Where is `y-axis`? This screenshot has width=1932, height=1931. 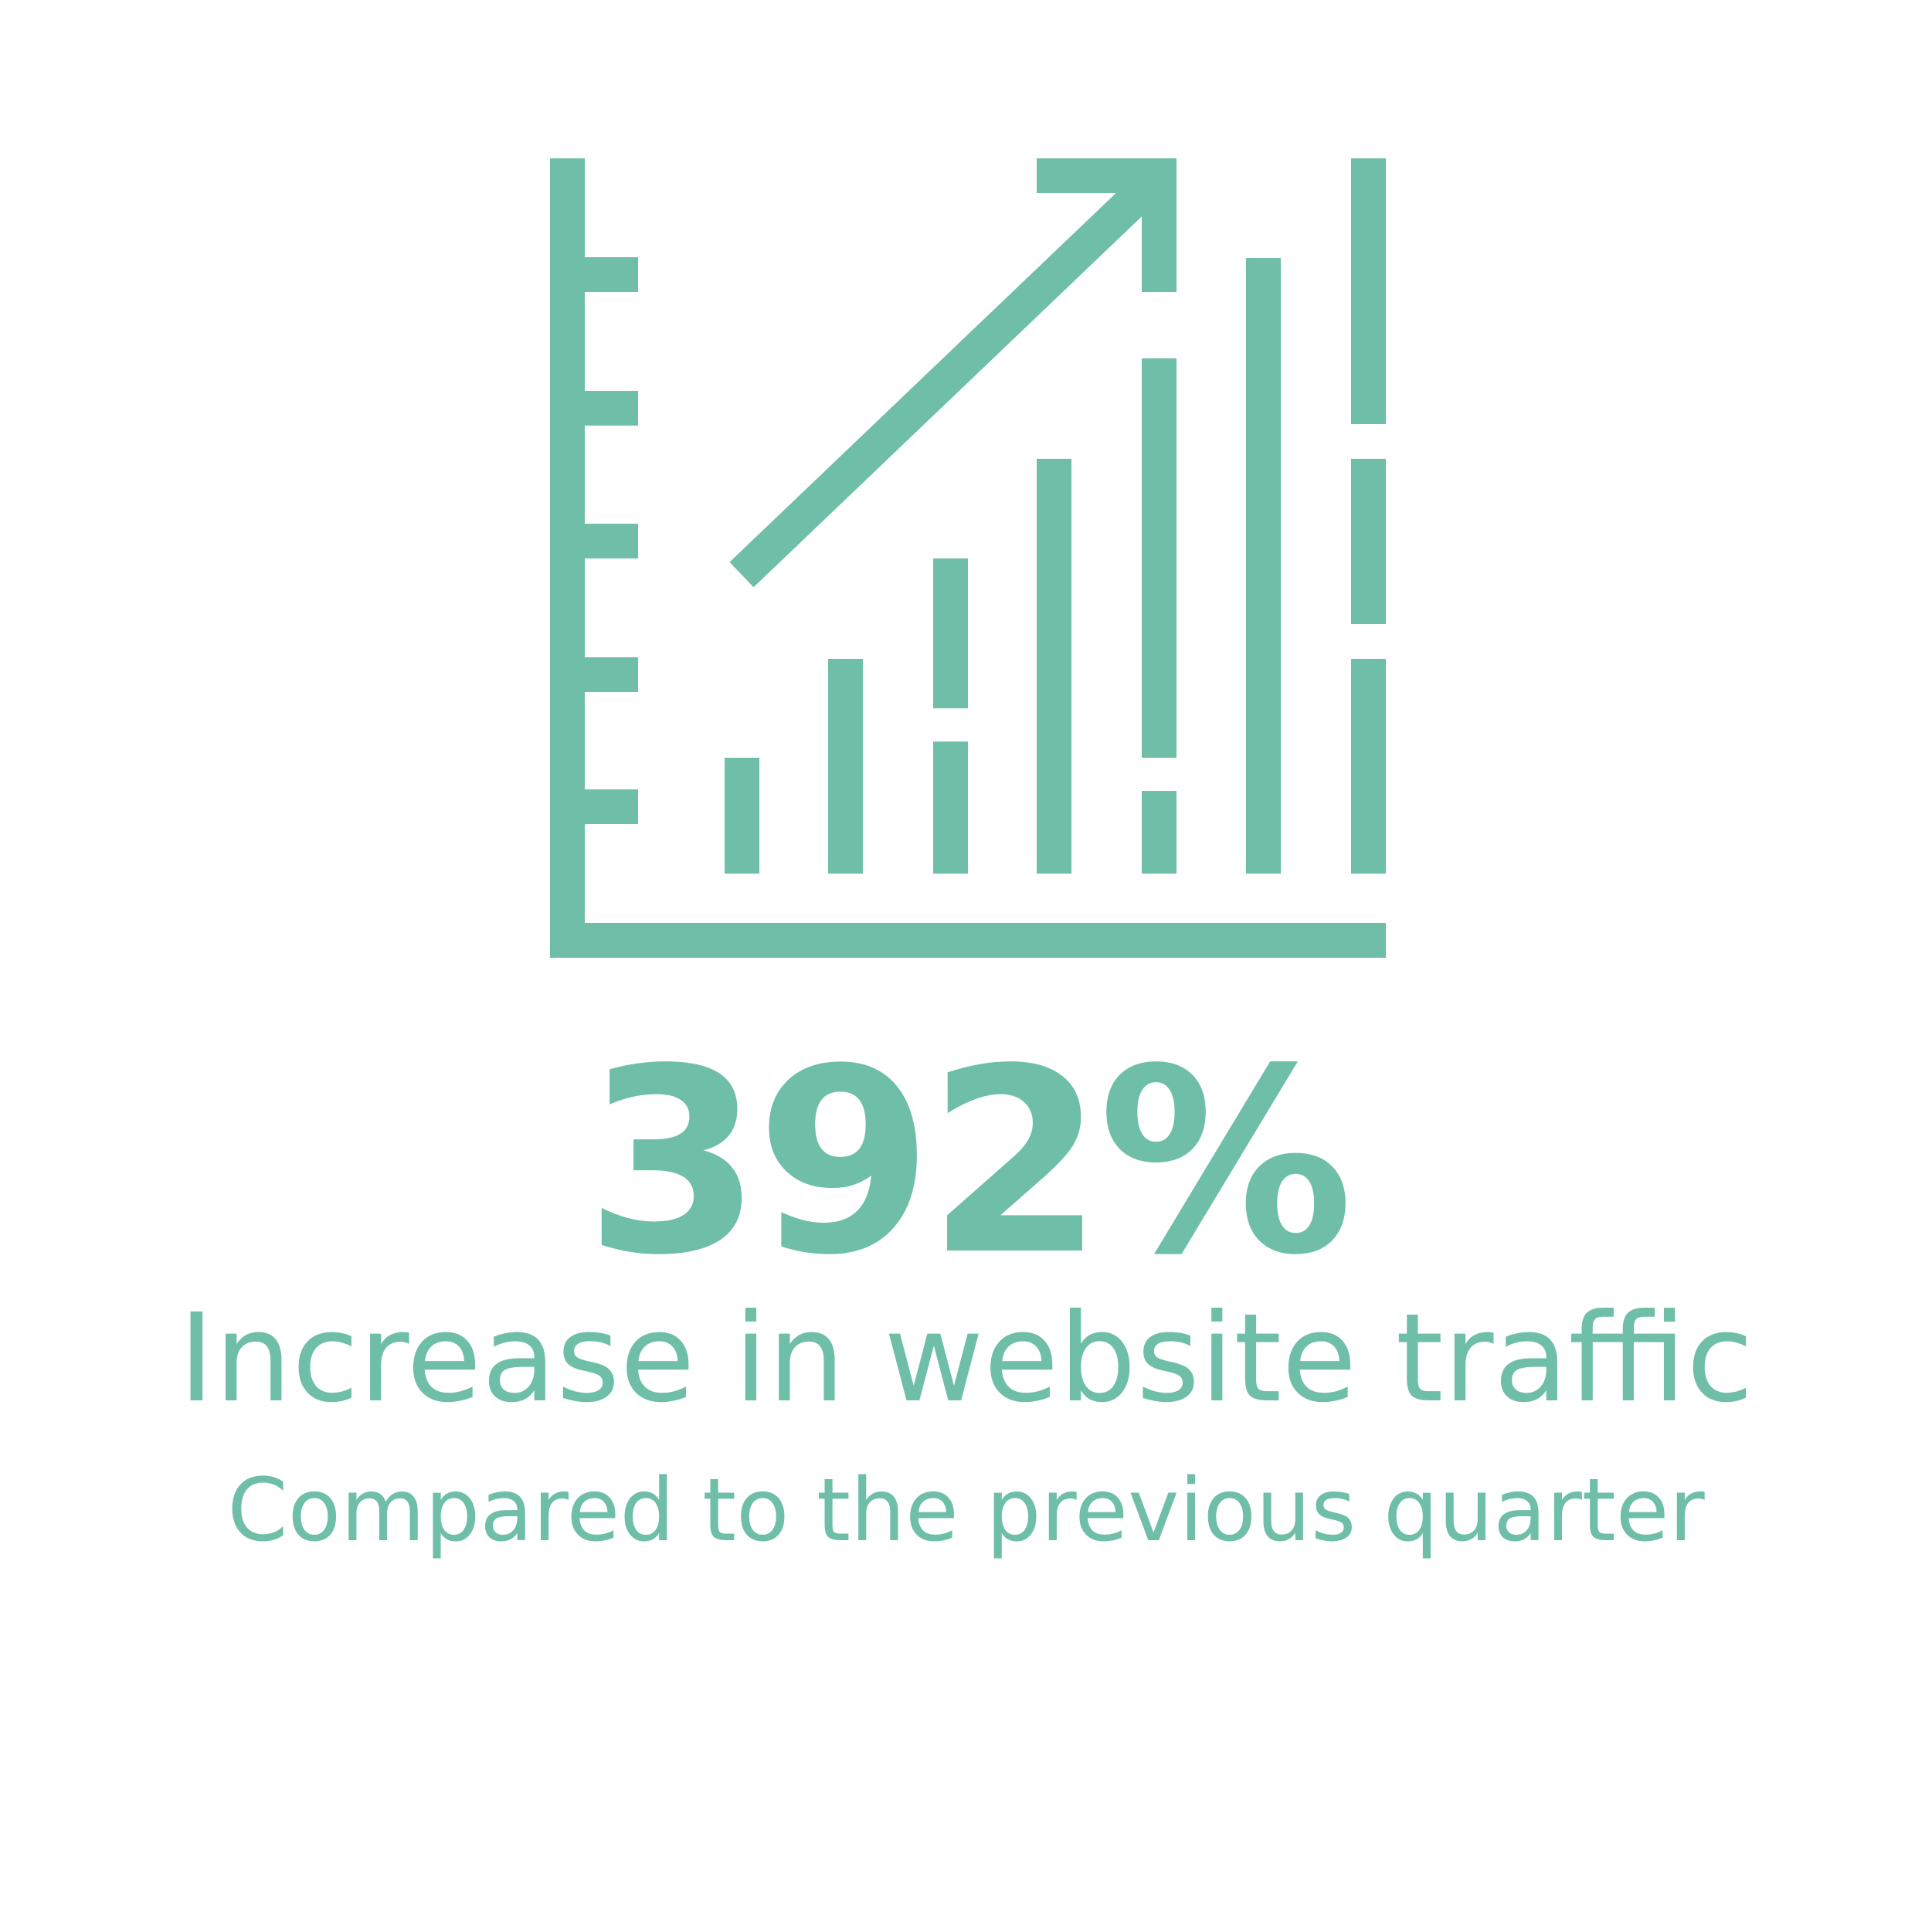 y-axis is located at coordinates (568, 558).